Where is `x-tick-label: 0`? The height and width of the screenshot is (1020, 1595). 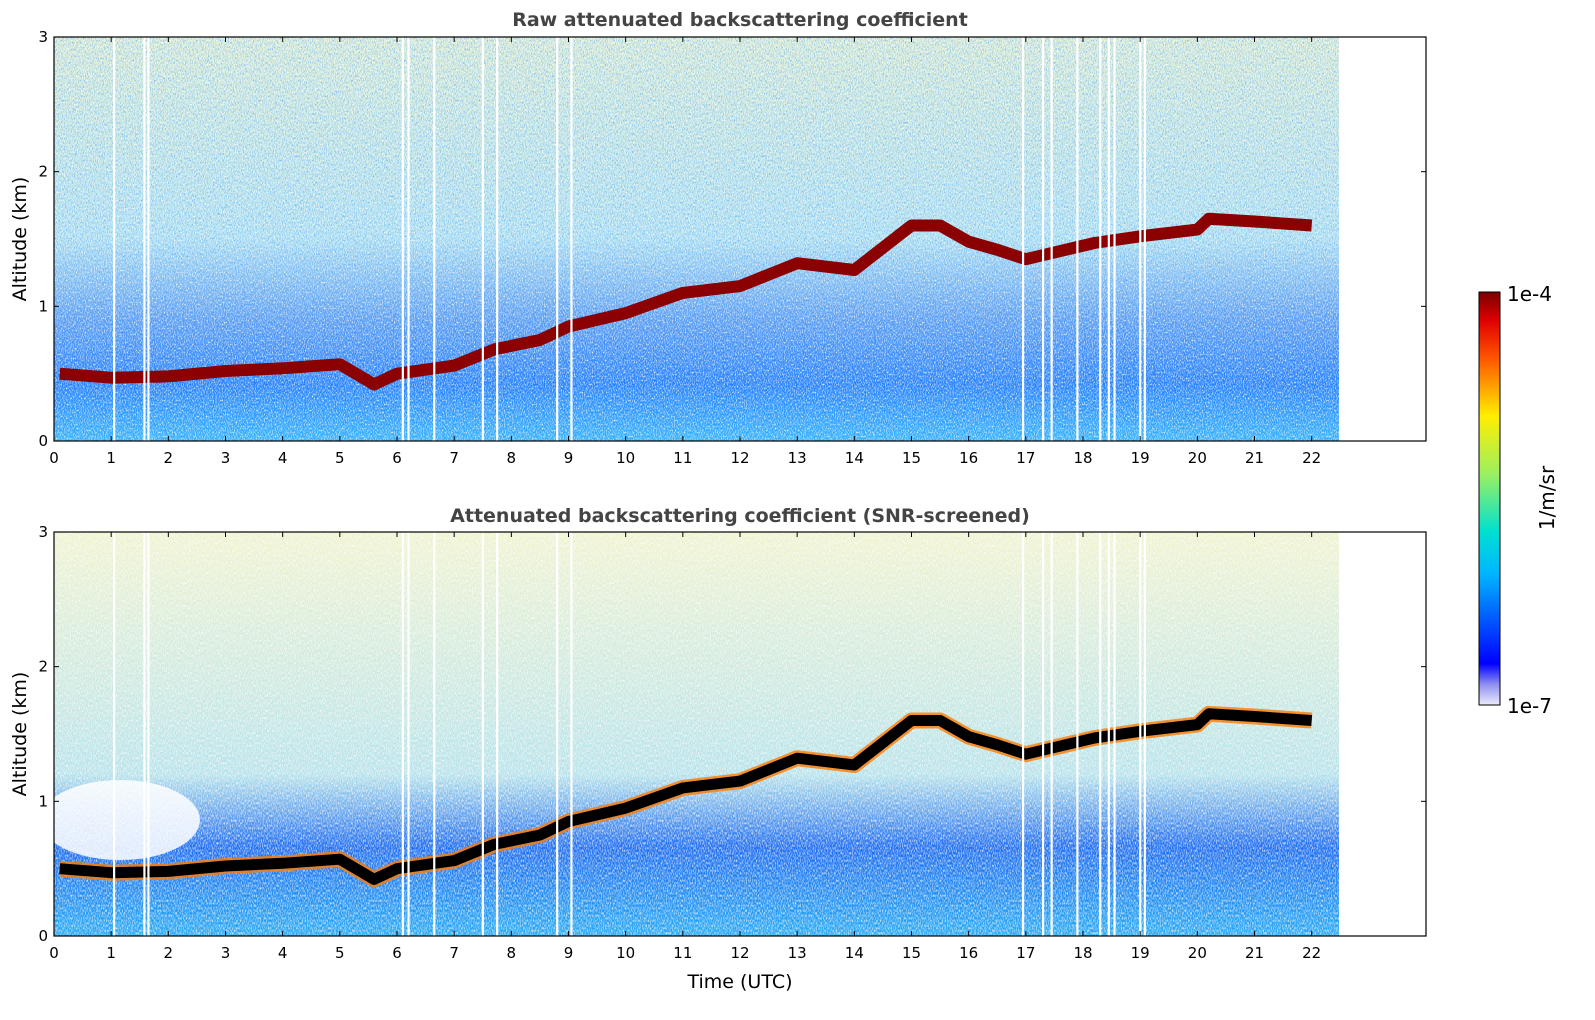 x-tick-label: 0 is located at coordinates (54, 953).